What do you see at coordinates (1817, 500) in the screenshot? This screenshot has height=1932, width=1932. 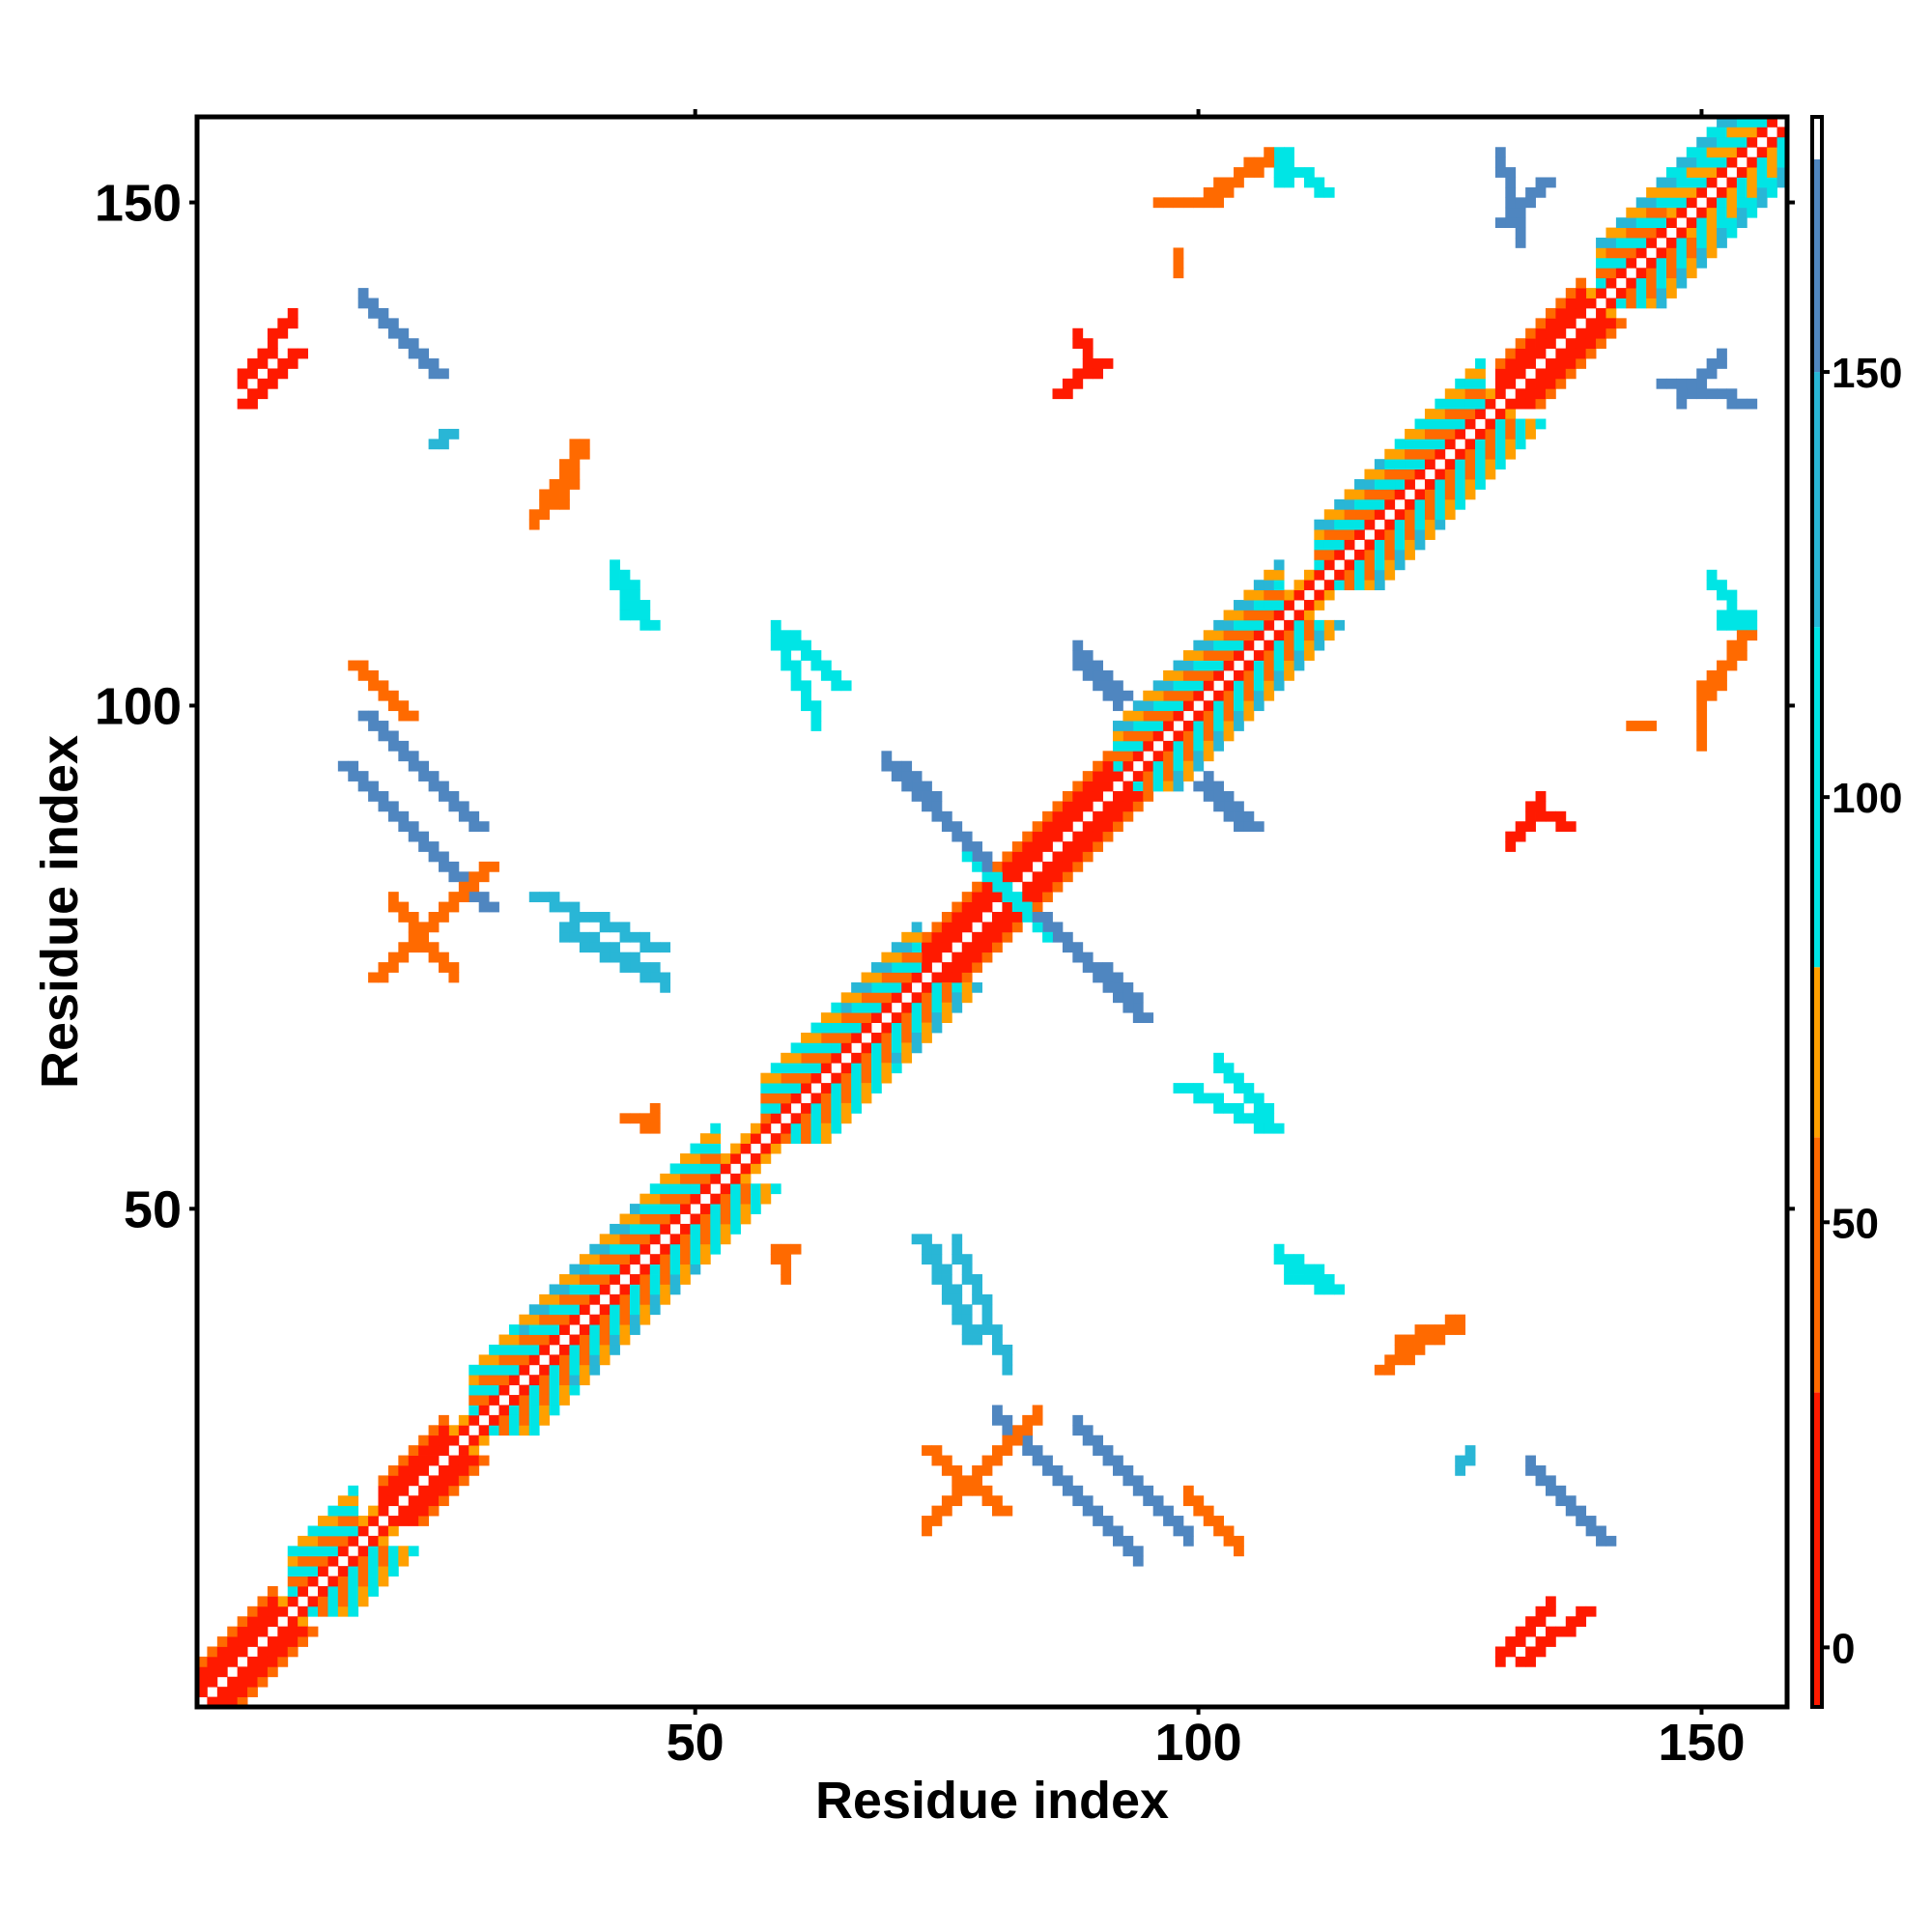 I see `colorbar-segment` at bounding box center [1817, 500].